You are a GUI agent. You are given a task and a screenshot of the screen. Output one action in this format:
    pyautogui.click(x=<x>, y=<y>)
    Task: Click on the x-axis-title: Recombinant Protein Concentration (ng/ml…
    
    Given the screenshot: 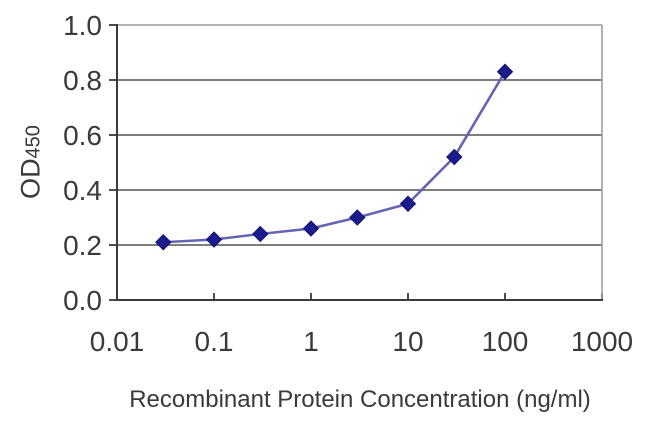 What is the action you would take?
    pyautogui.click(x=360, y=399)
    